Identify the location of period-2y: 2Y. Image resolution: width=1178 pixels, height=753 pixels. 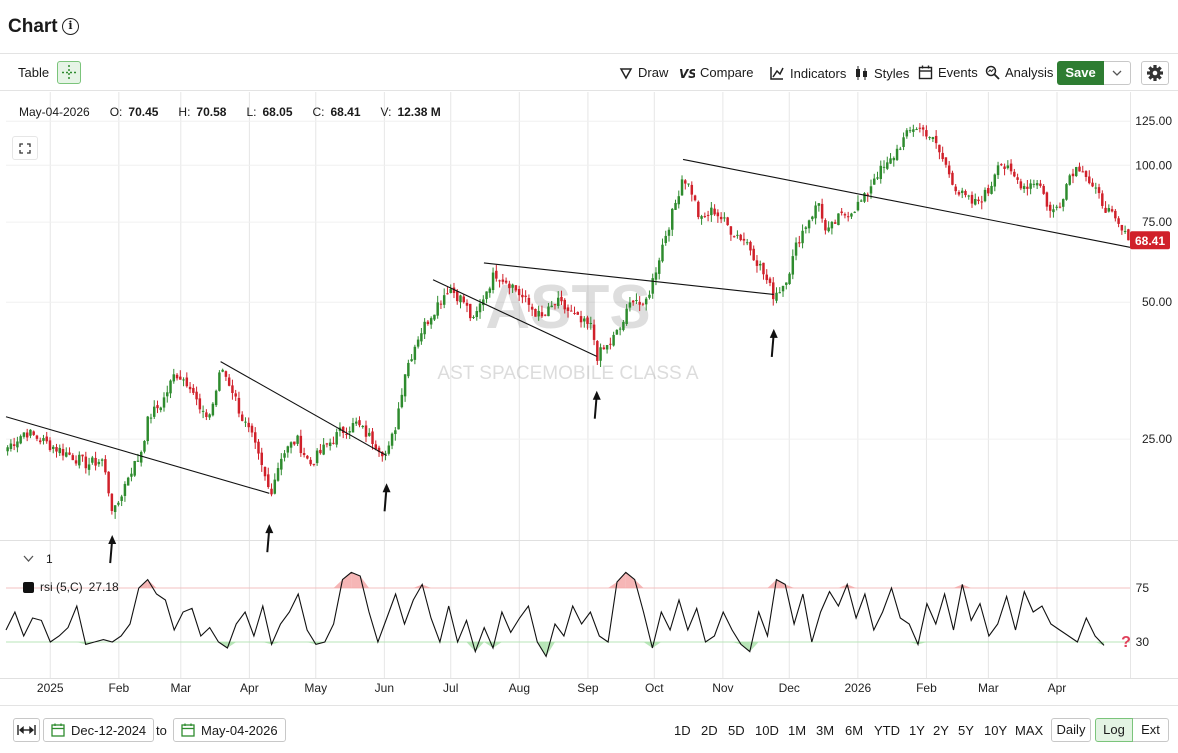
(941, 730).